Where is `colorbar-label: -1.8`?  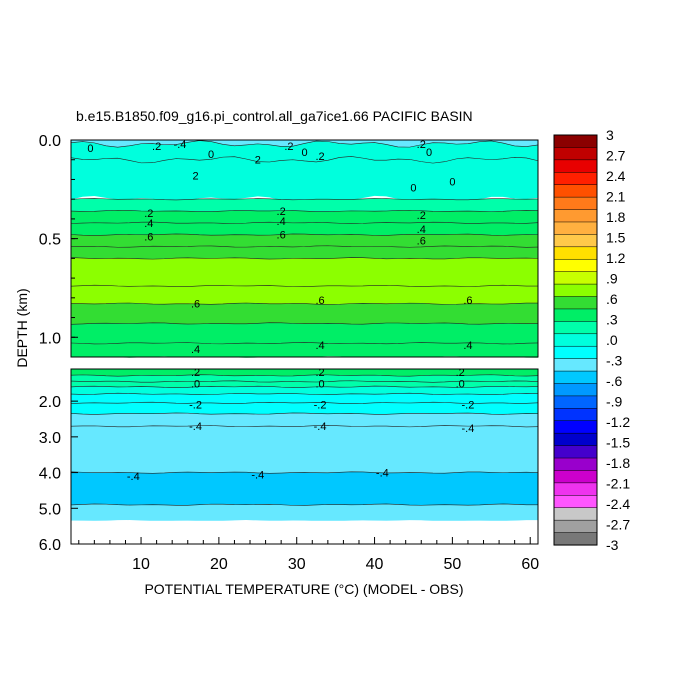 colorbar-label: -1.8 is located at coordinates (618, 463).